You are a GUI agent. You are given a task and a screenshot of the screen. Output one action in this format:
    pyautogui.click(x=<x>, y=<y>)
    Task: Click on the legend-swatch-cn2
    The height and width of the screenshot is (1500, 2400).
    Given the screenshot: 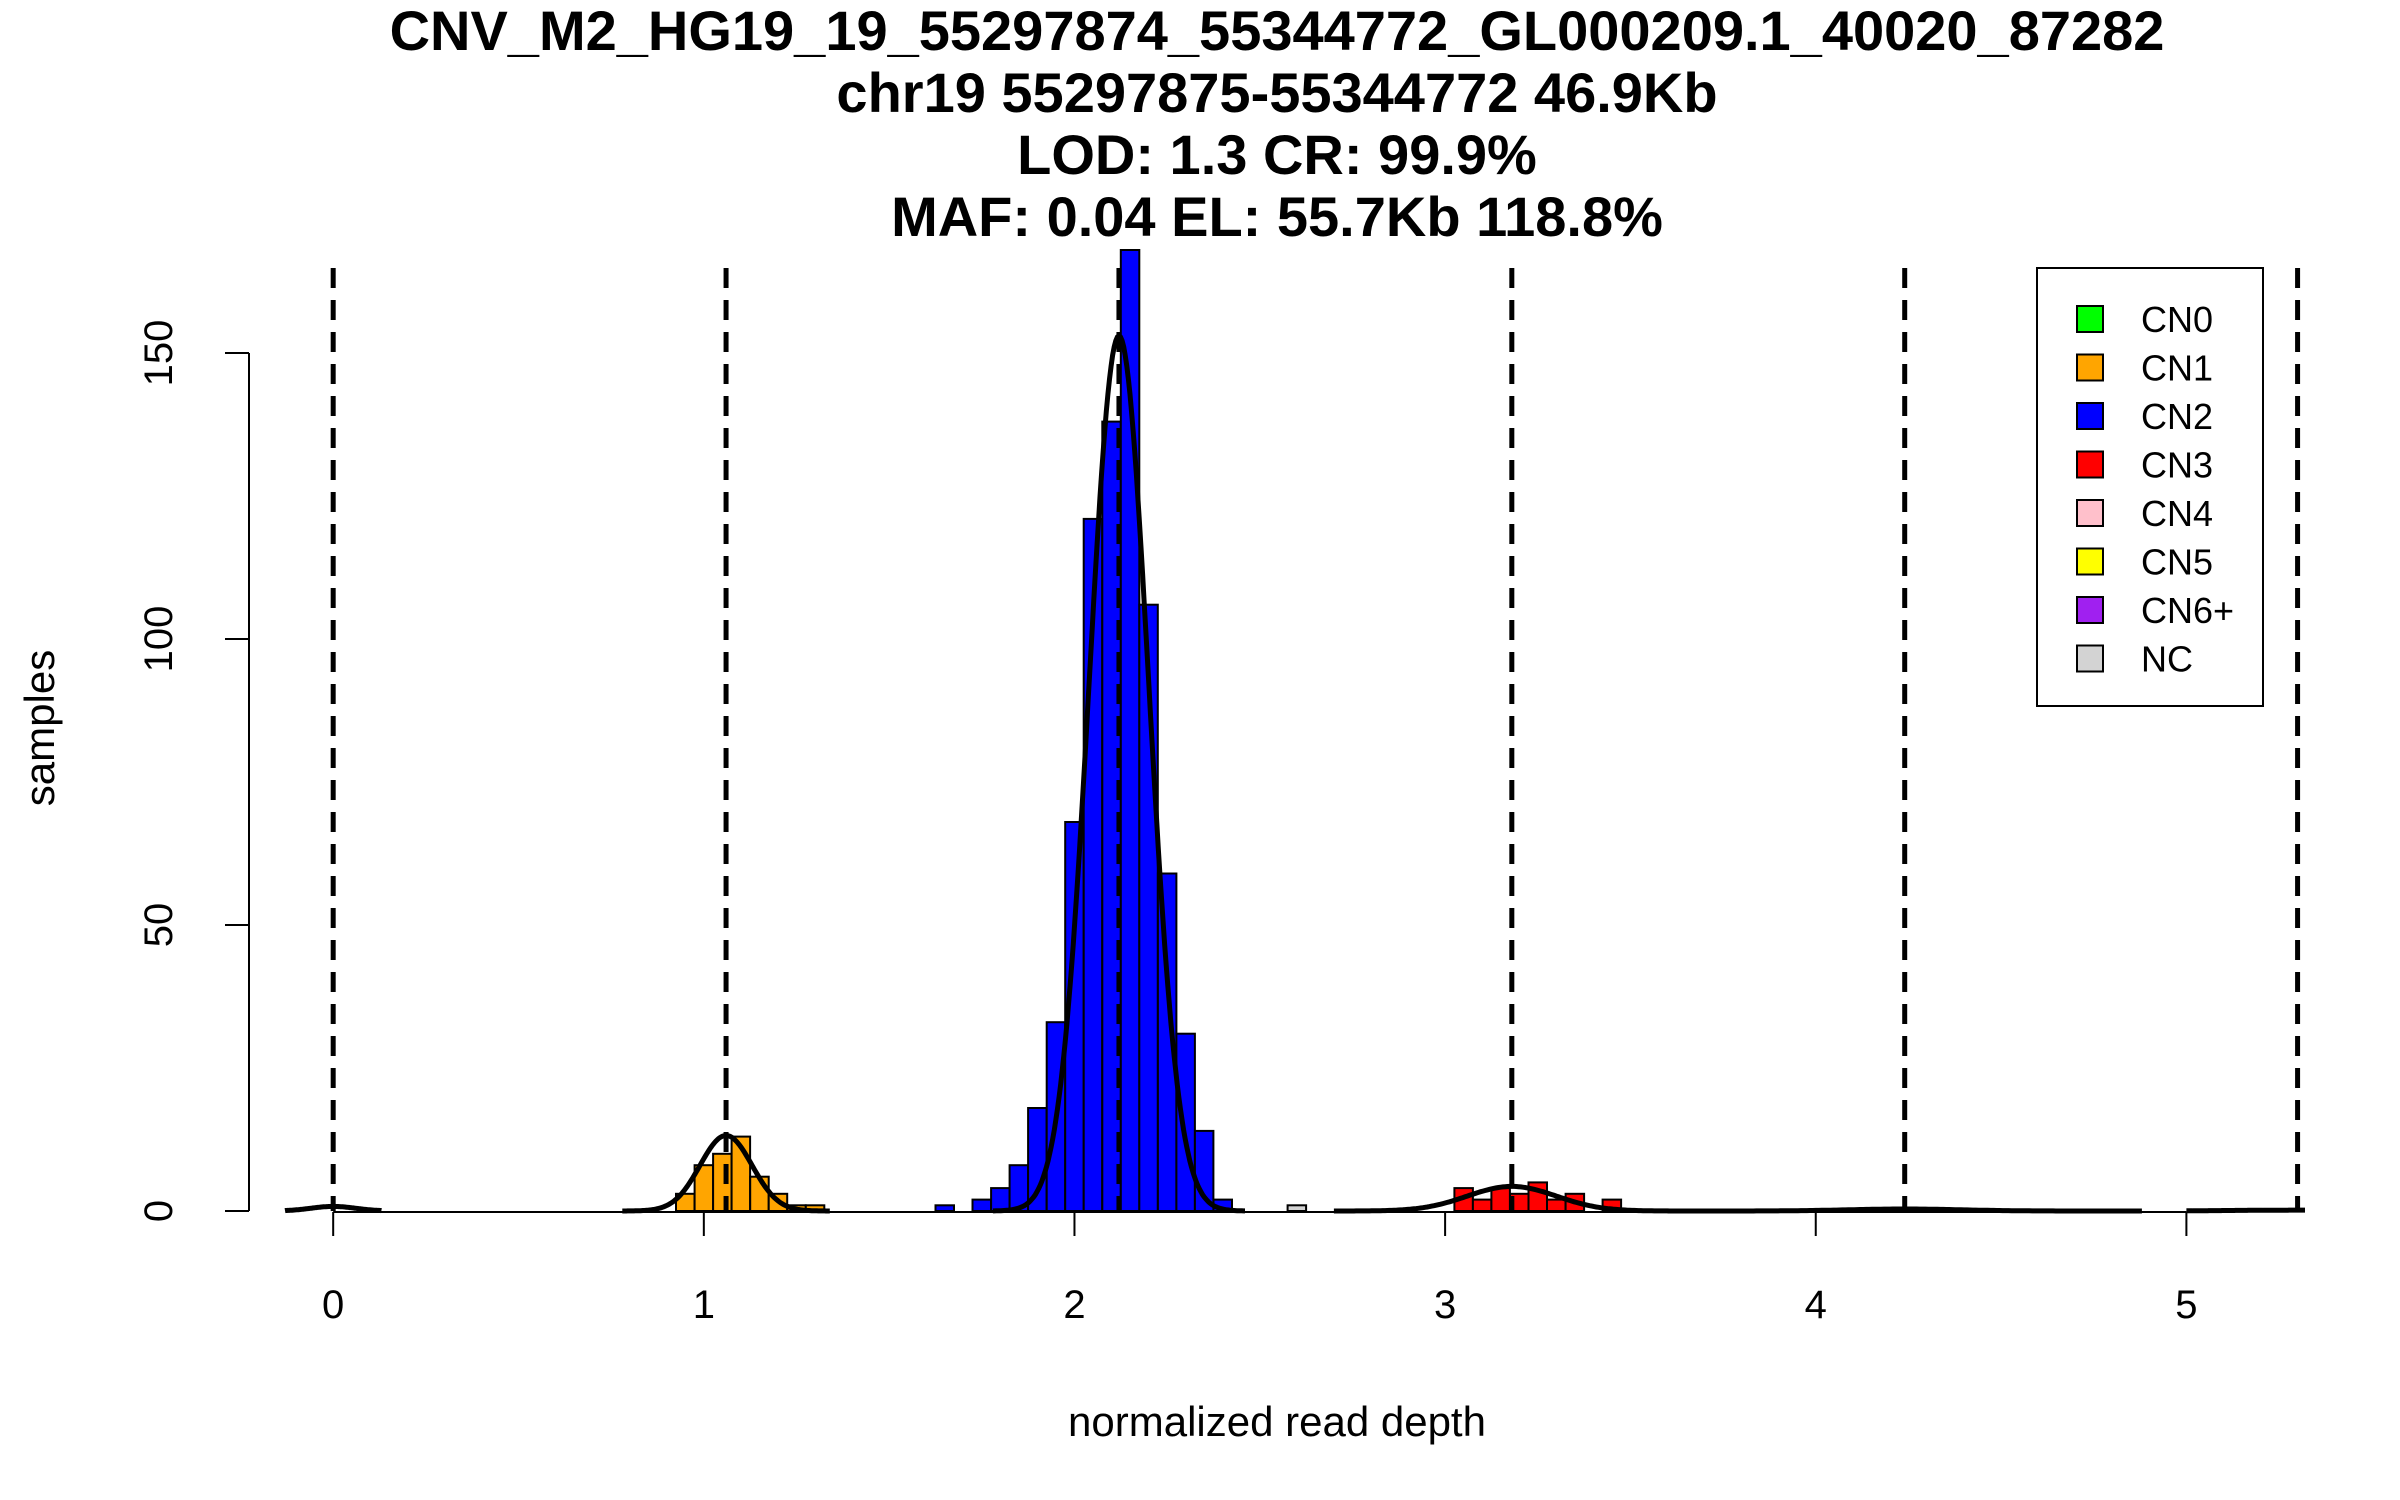 What is the action you would take?
    pyautogui.click(x=2090, y=416)
    